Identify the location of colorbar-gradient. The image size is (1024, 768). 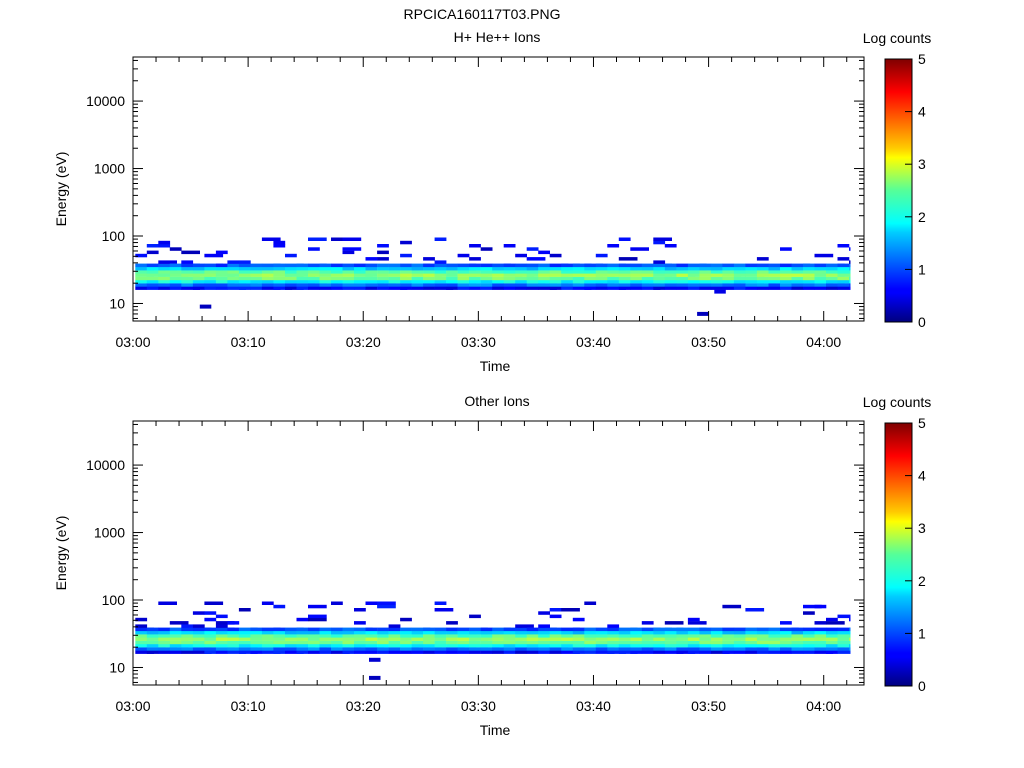
(898, 554).